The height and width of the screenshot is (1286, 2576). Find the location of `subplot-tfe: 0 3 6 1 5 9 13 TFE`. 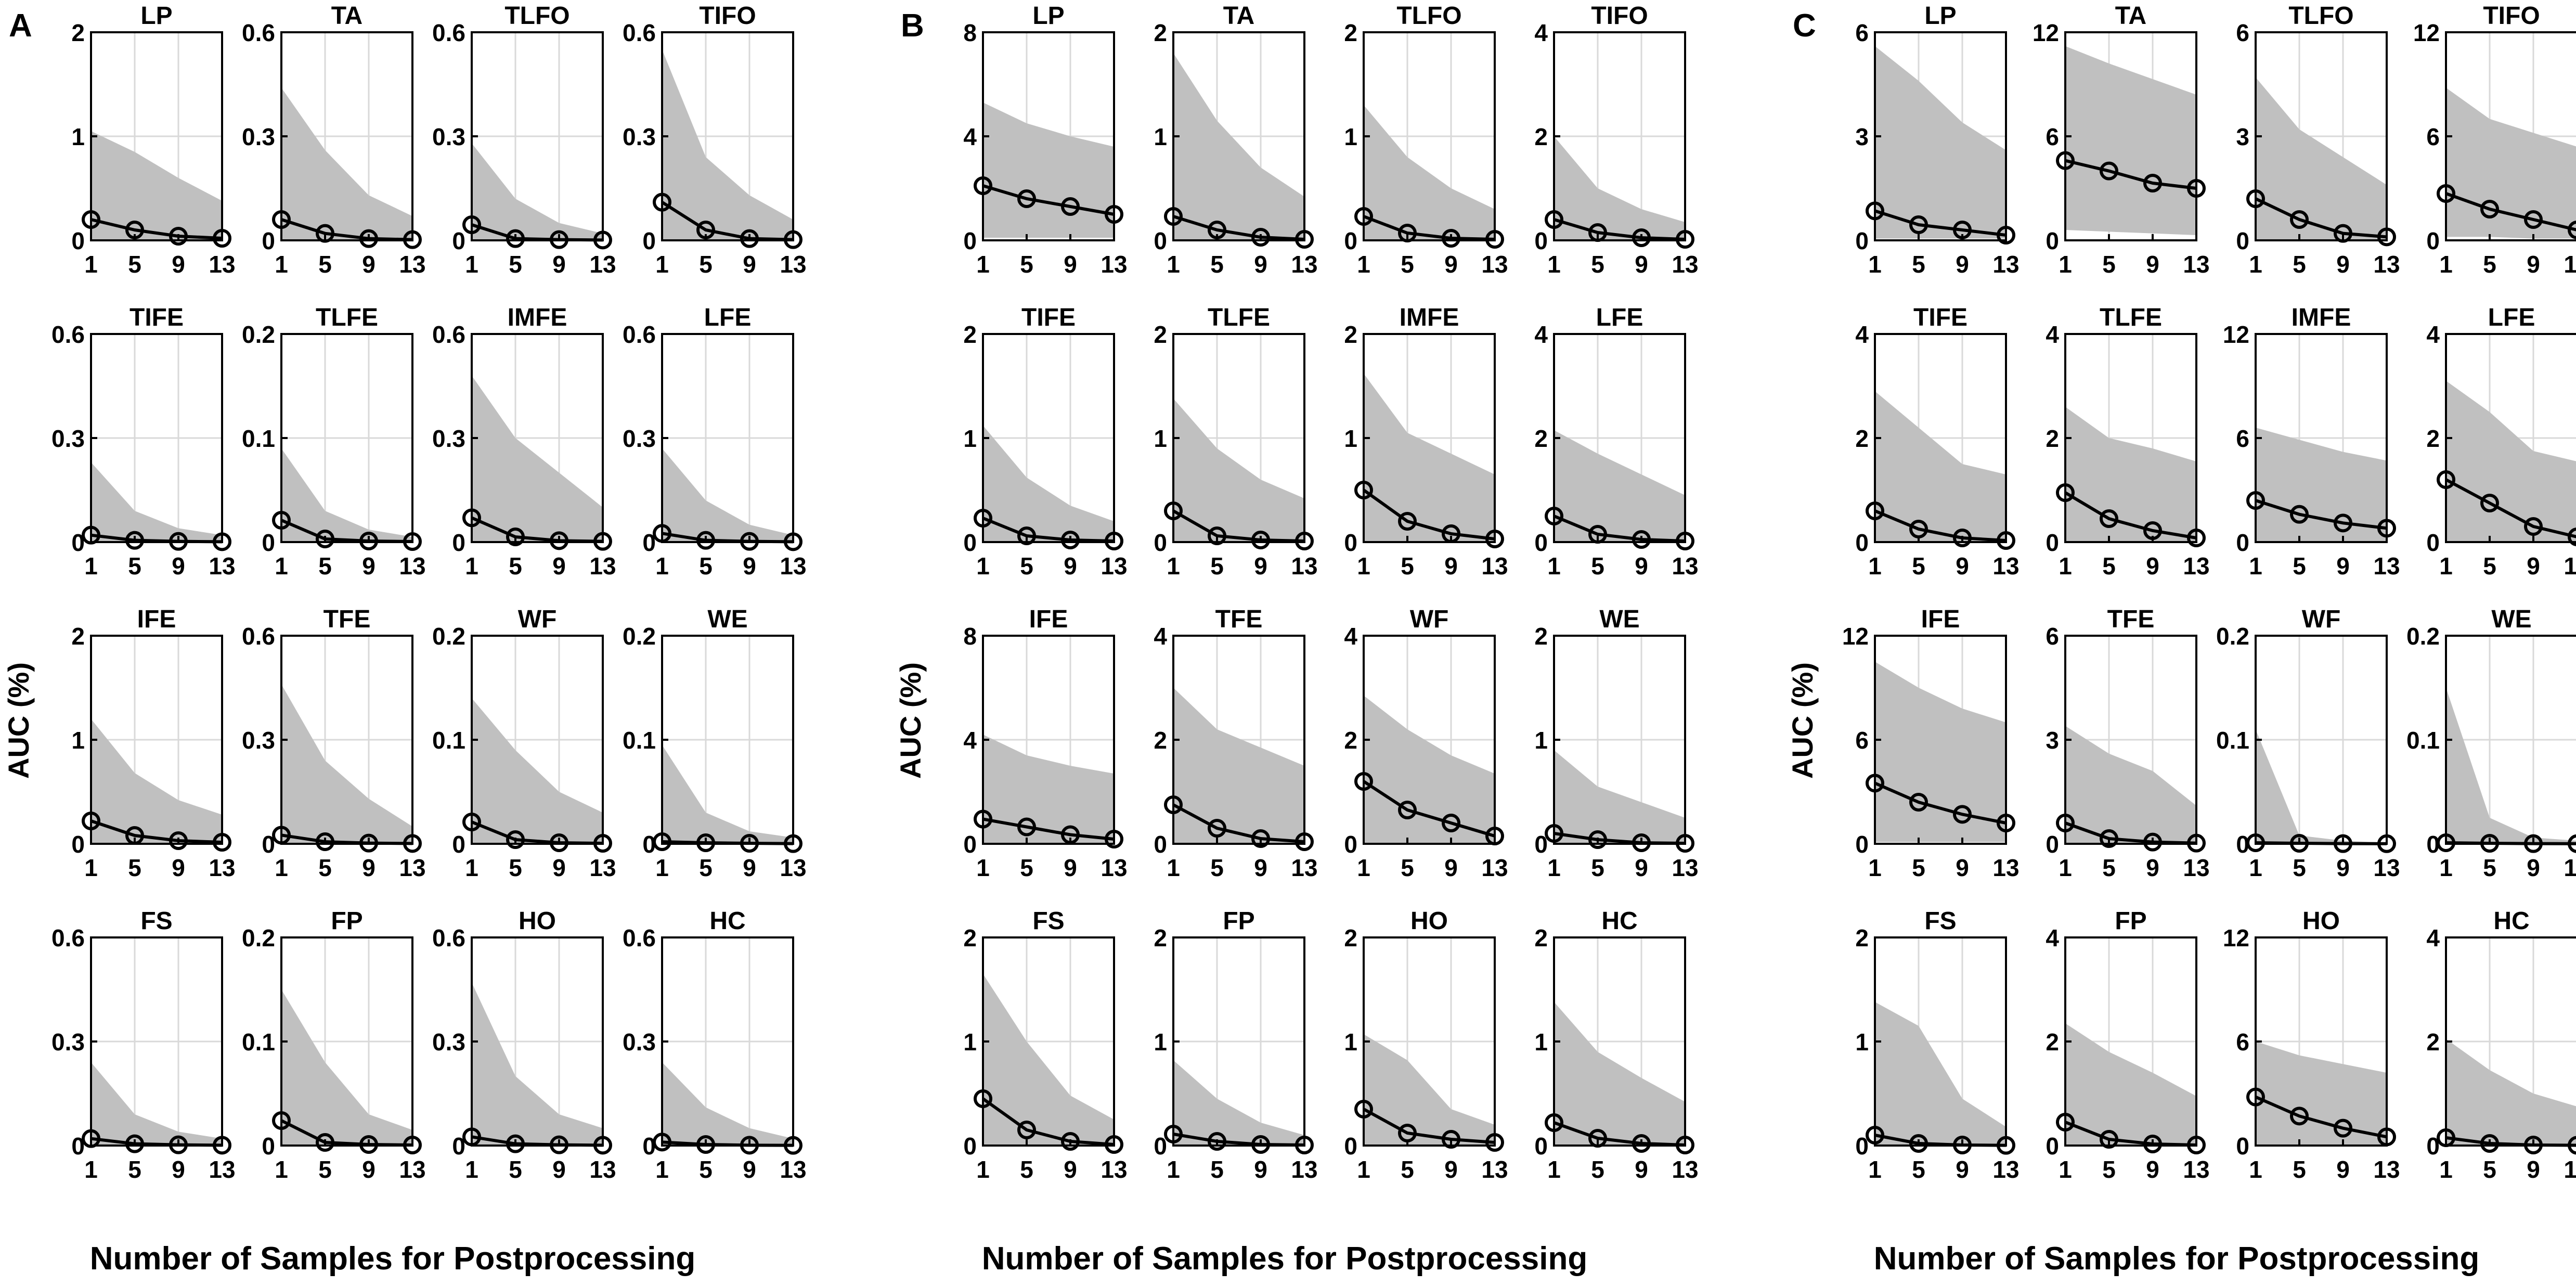

subplot-tfe: 0 3 6 1 5 9 13 TFE is located at coordinates (2128, 743).